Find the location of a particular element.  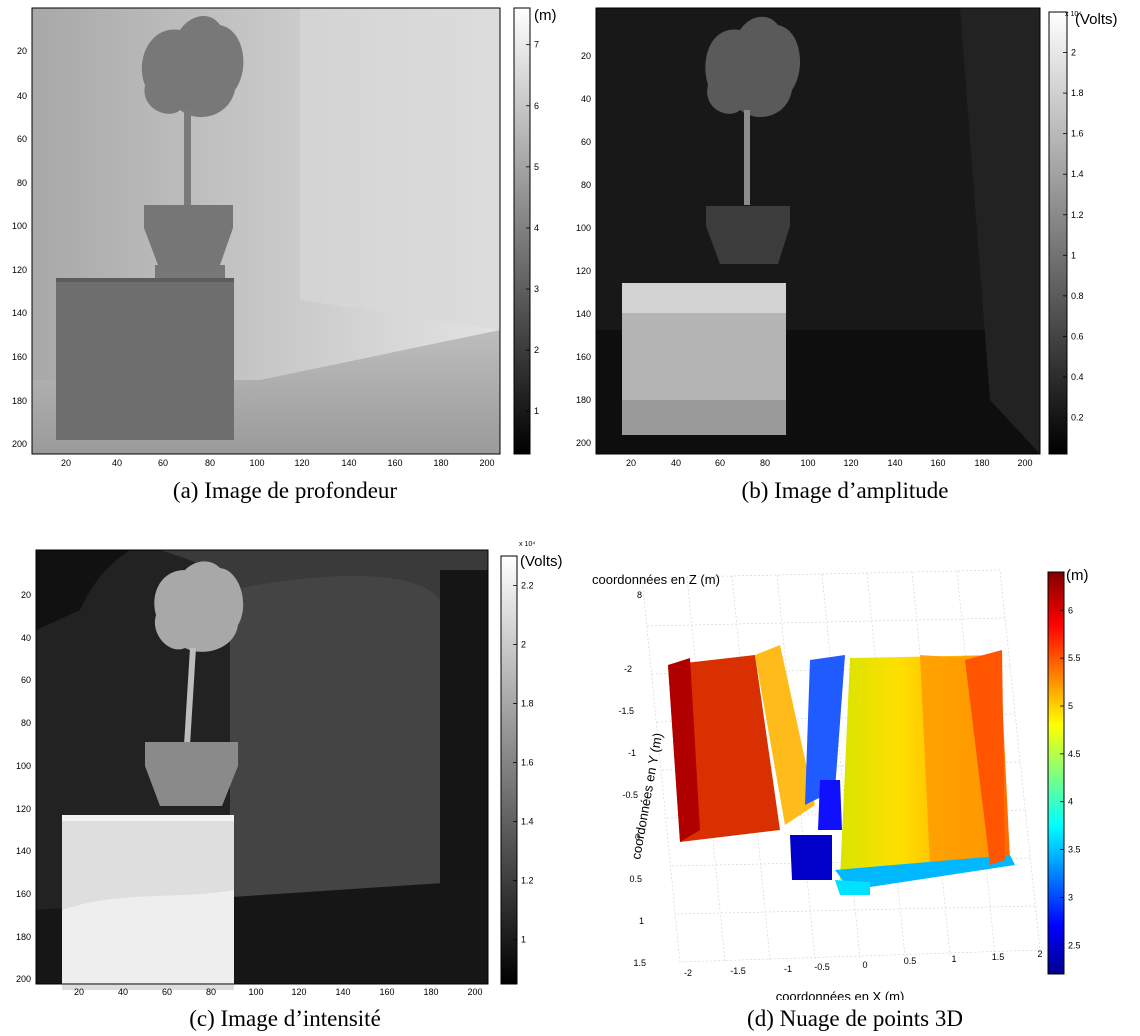

intensity-ytick: 200 is located at coordinates (23, 979).